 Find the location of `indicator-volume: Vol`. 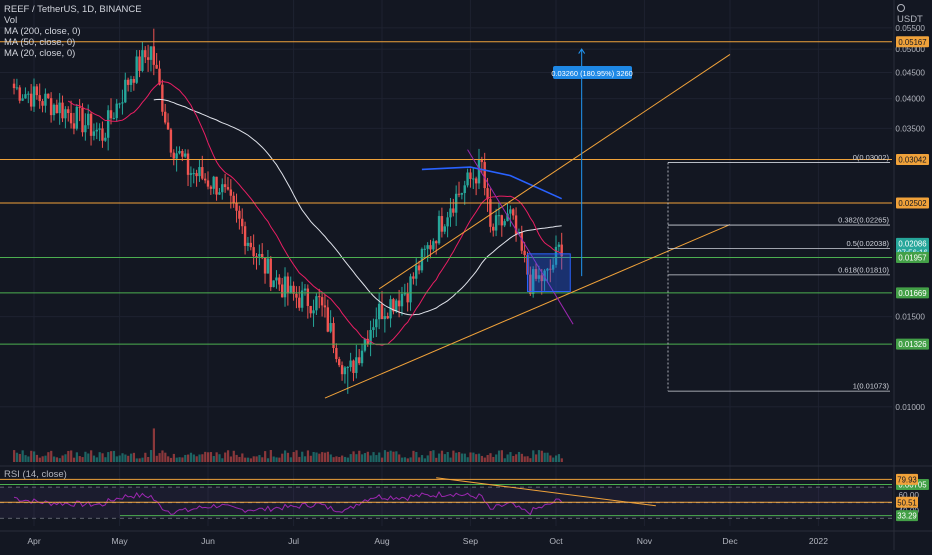

indicator-volume: Vol is located at coordinates (11, 20).